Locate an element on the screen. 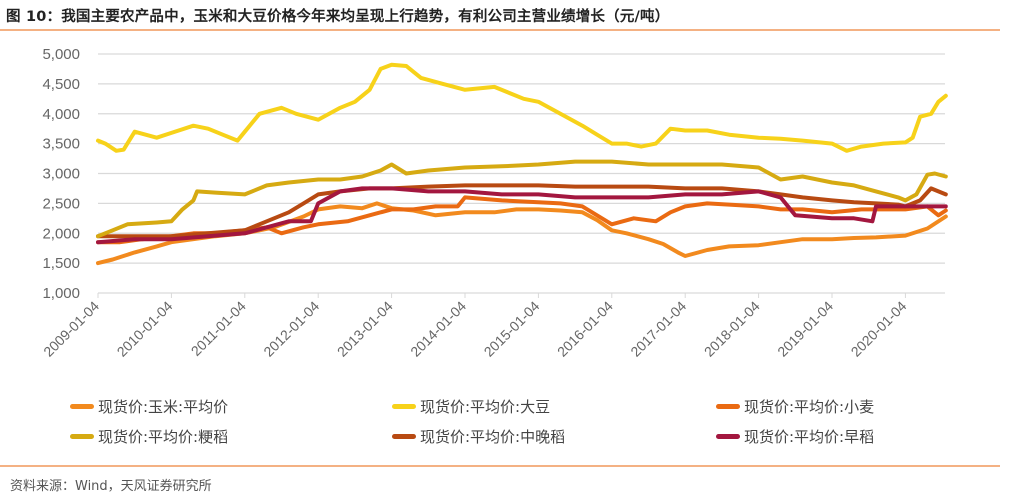  y-tick-label: 1,500 is located at coordinates (61, 263).